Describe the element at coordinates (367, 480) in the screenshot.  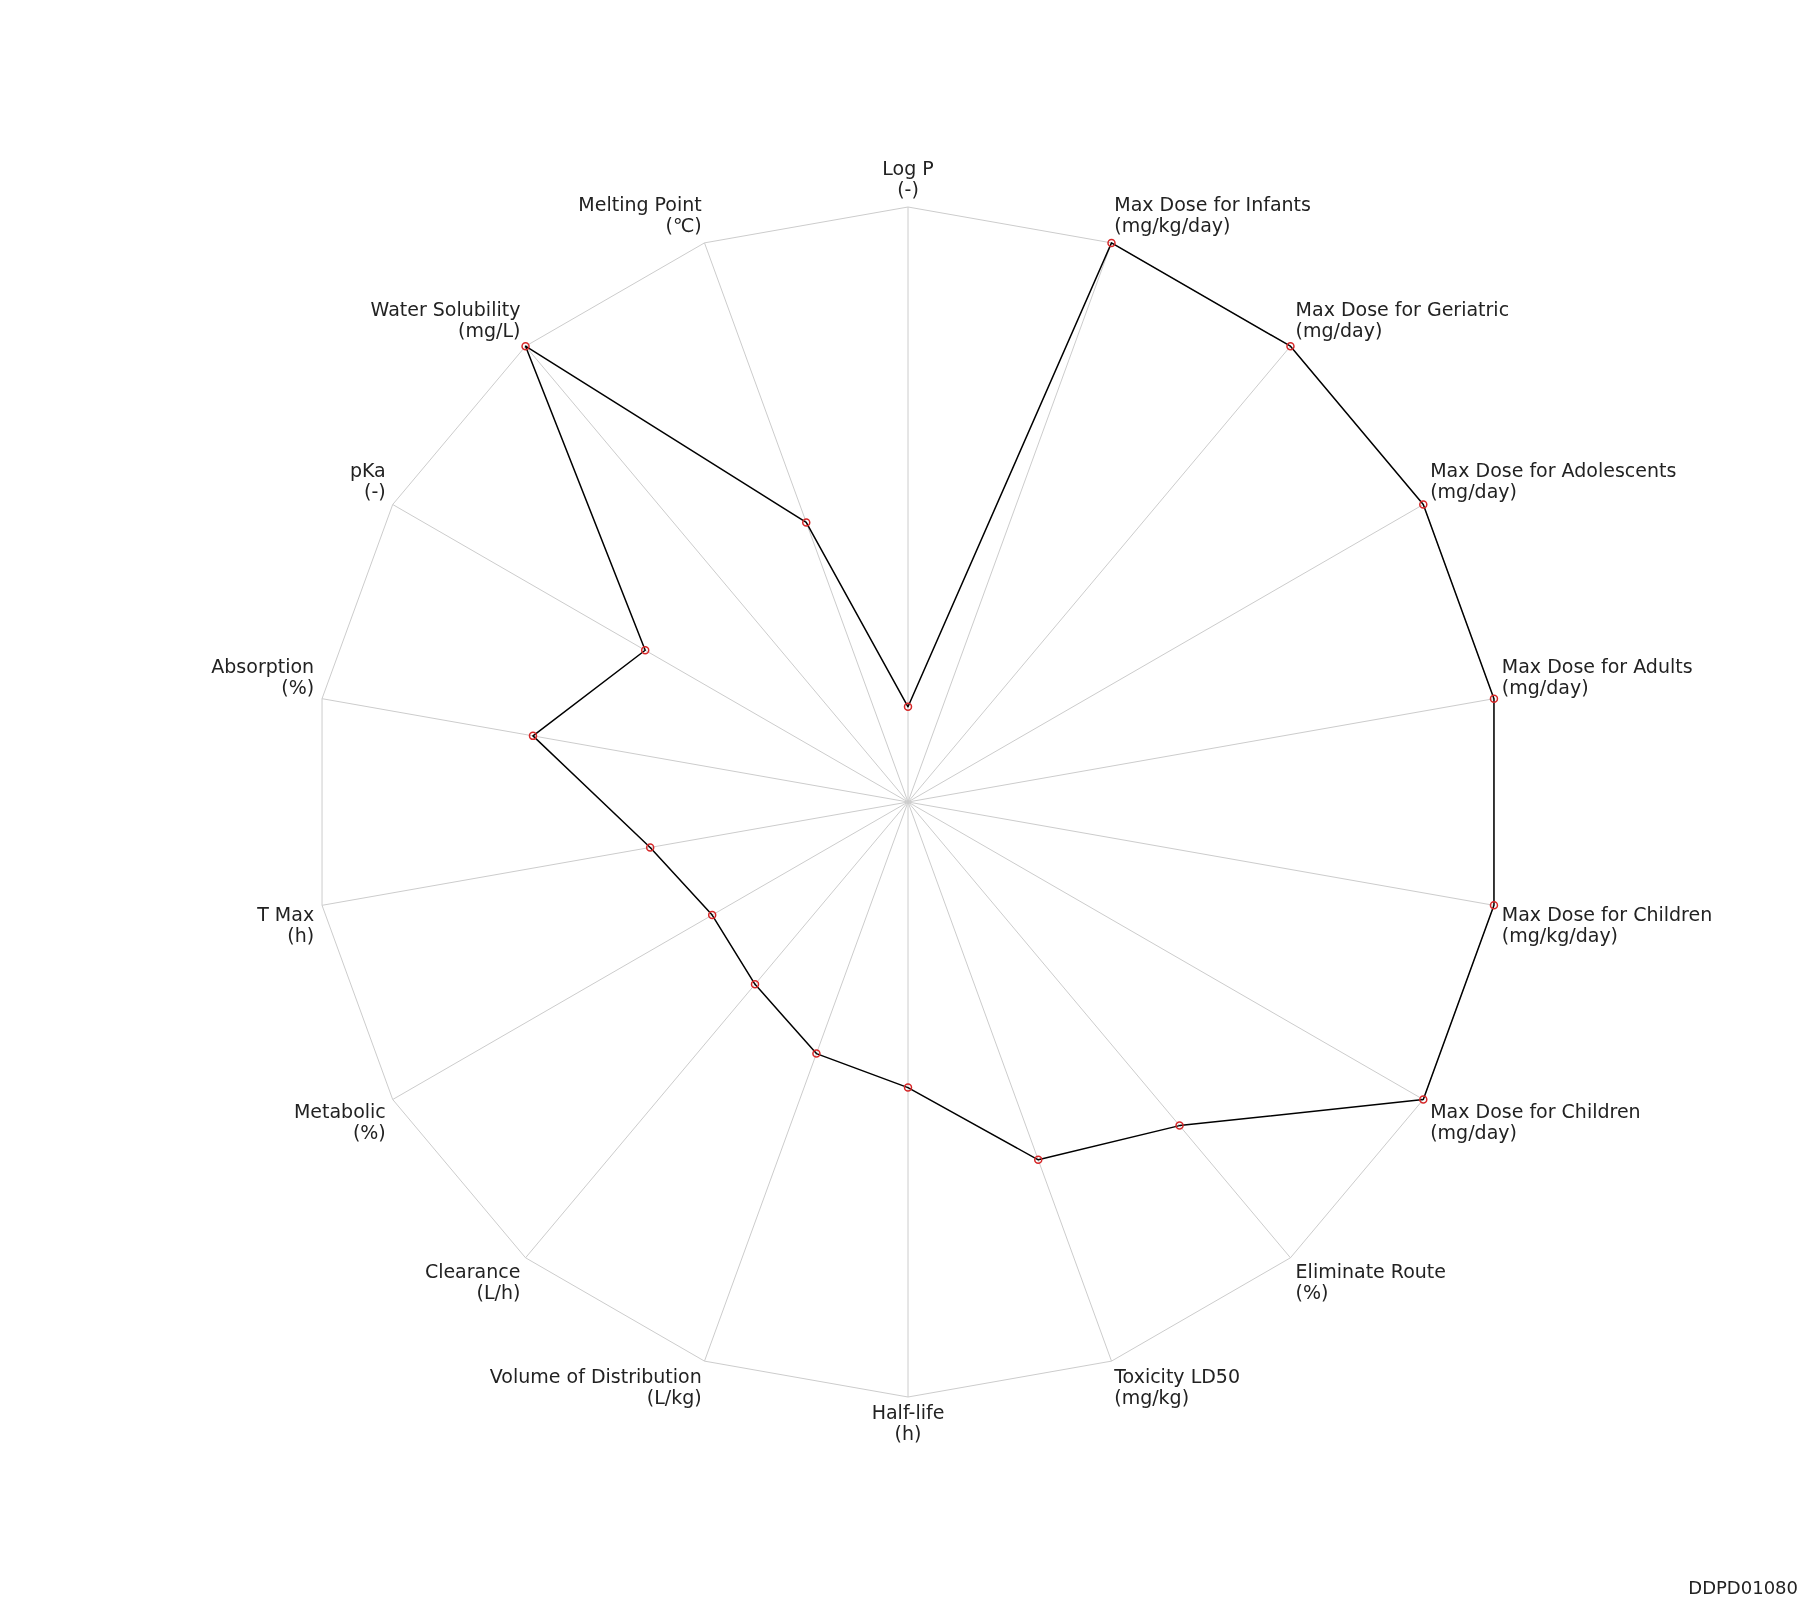
I see `spoke-label: pKa (-)` at that location.